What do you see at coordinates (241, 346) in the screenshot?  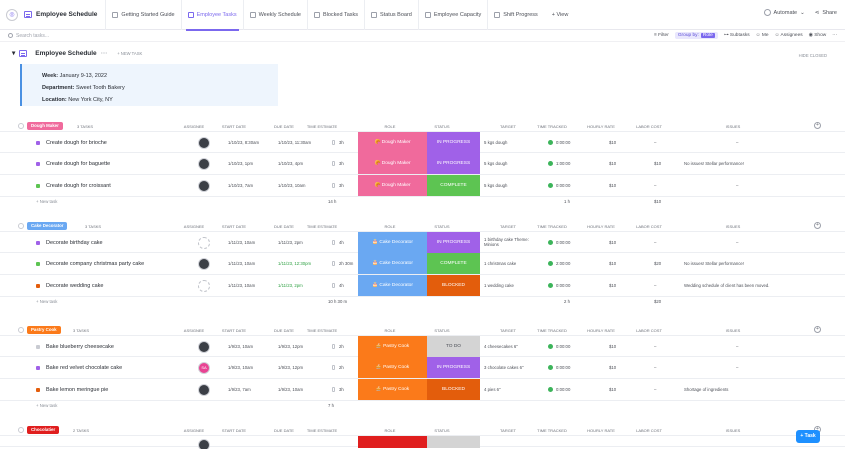 I see `start-date: 1/9/23, 10am` at bounding box center [241, 346].